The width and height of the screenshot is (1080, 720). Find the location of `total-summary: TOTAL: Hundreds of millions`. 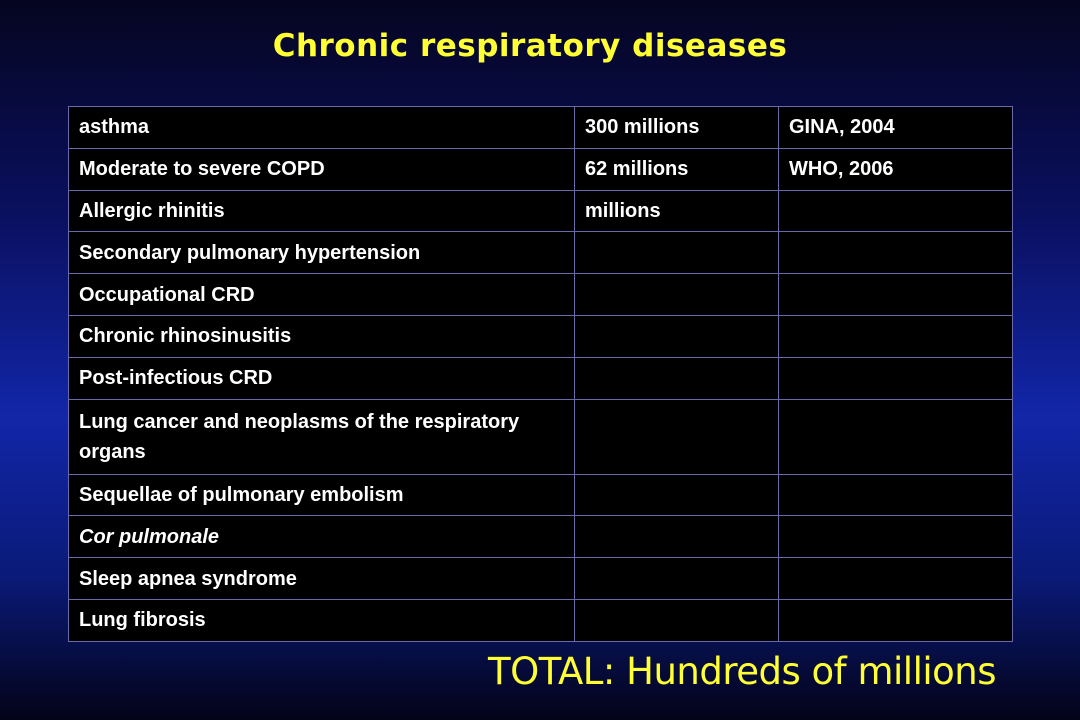

total-summary: TOTAL: Hundreds of millions is located at coordinates (742, 671).